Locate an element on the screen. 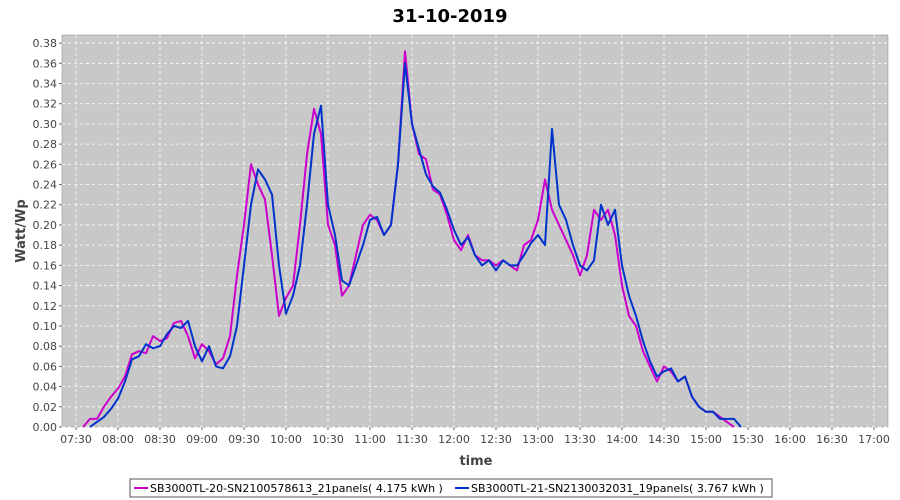 Image resolution: width=900 pixels, height=500 pixels. y-tick-label: 0.08 is located at coordinates (45, 346).